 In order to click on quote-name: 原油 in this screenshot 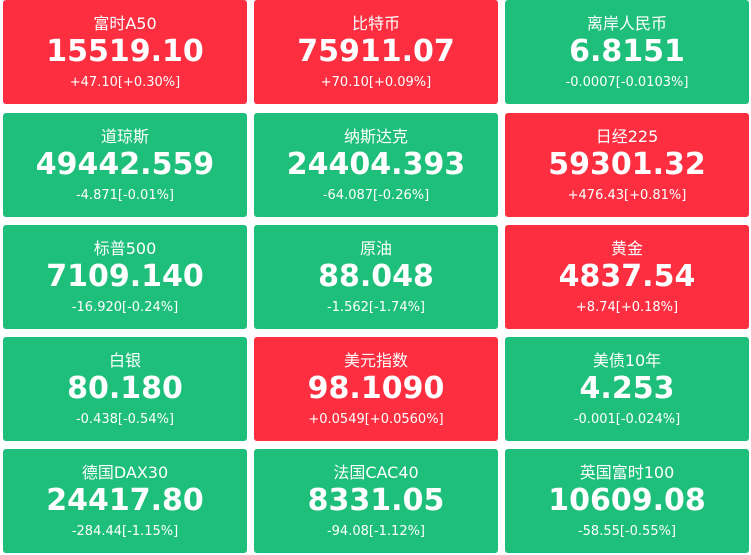, I will do `click(375, 248)`.